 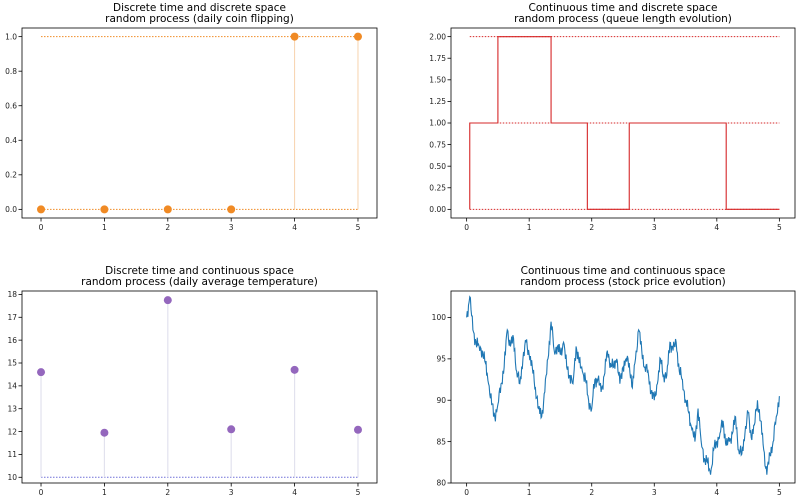 I want to click on chart-title-line: Discrete time and discrete space, so click(x=199, y=8).